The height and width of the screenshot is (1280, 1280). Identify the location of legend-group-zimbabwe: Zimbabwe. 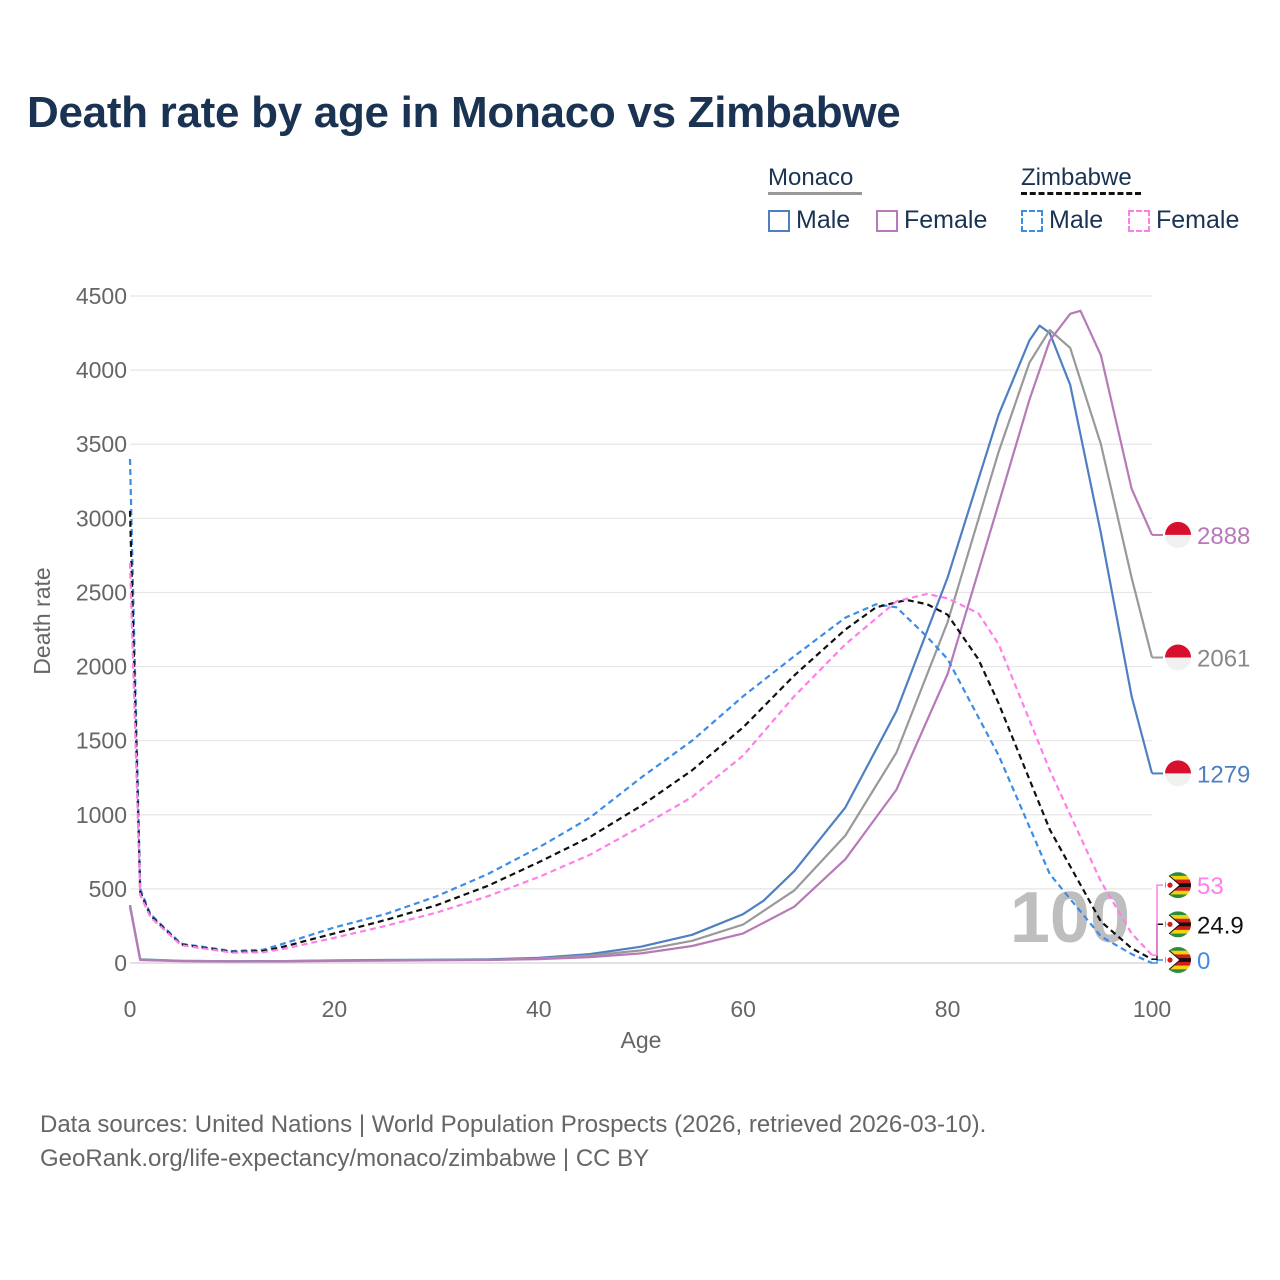
(1076, 177).